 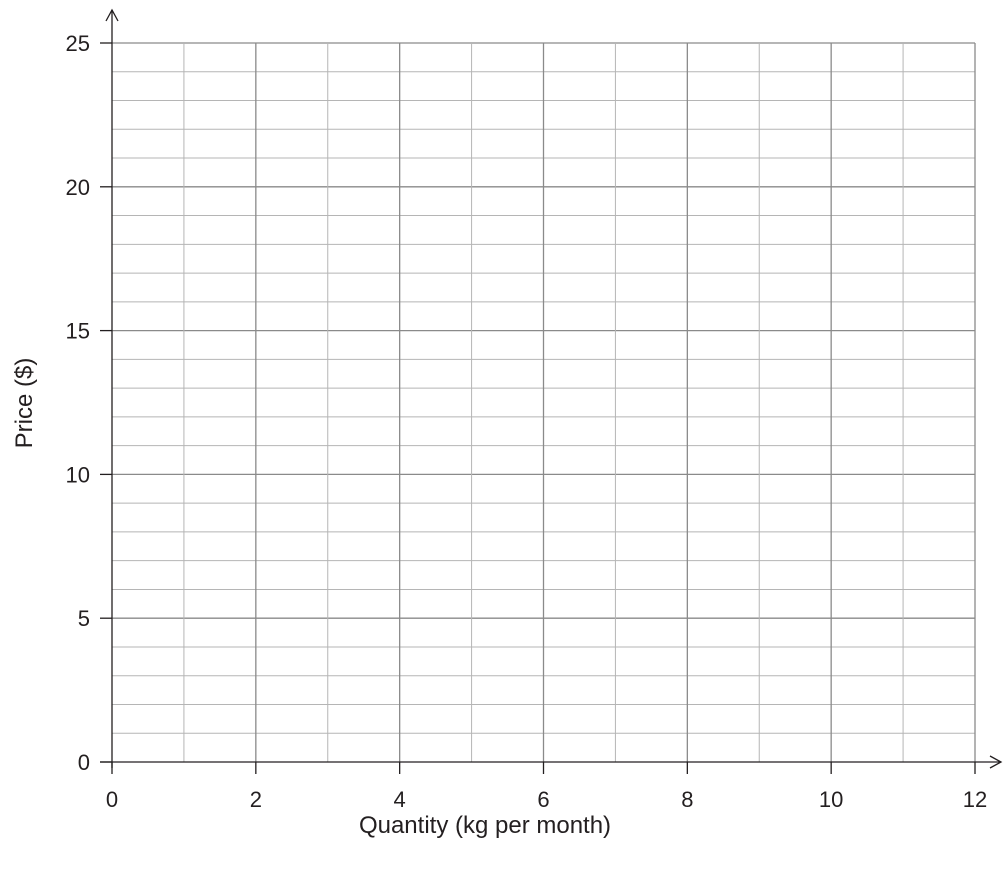 I want to click on y-tick-label: 25, so click(x=78, y=43).